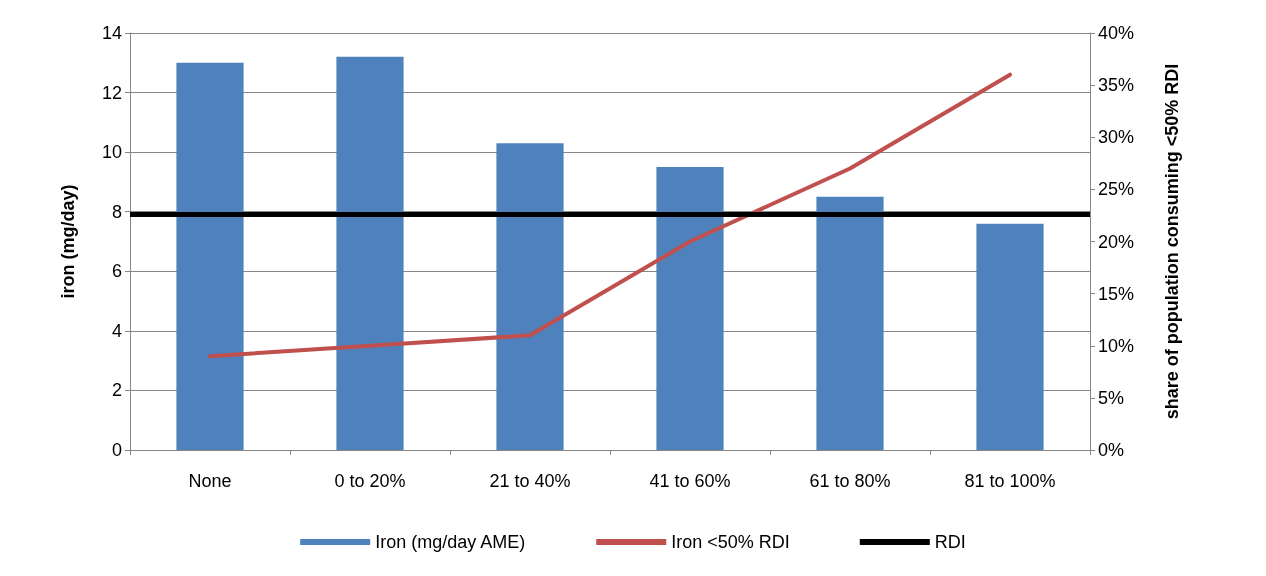 This screenshot has width=1266, height=576. What do you see at coordinates (116, 271) in the screenshot?
I see `y-tick-label: 6` at bounding box center [116, 271].